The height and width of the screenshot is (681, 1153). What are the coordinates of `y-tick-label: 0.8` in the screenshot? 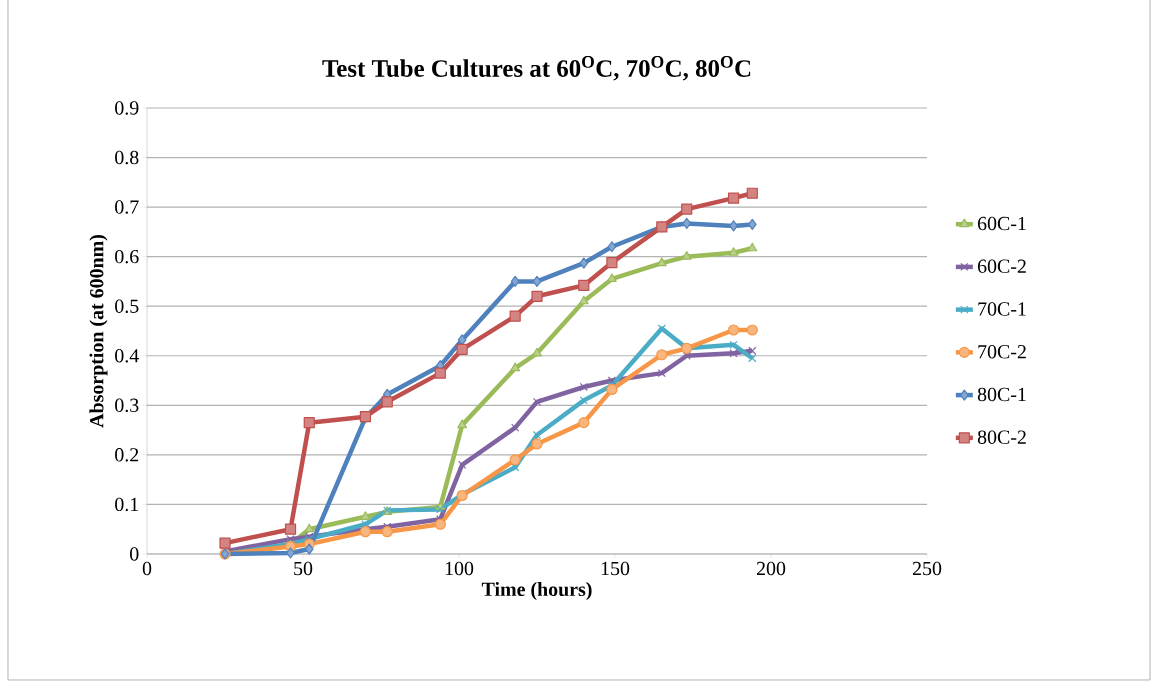 It's located at (127, 157).